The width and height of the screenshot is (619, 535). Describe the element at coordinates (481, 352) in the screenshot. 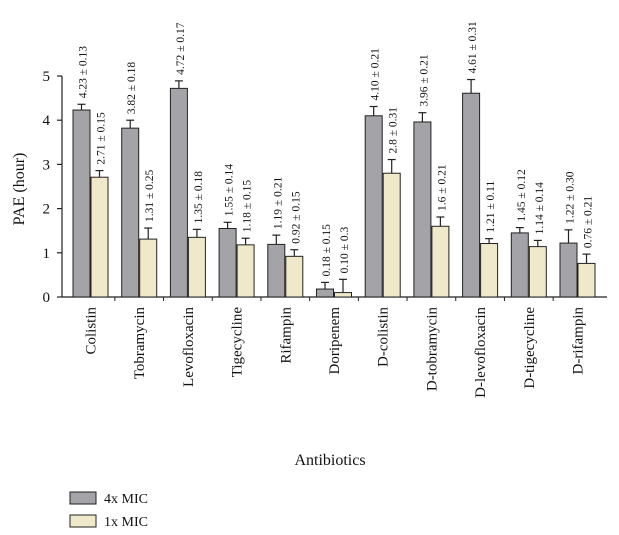

I see `x-tick-label-d-levofloxacin: D-levofloxacin` at that location.